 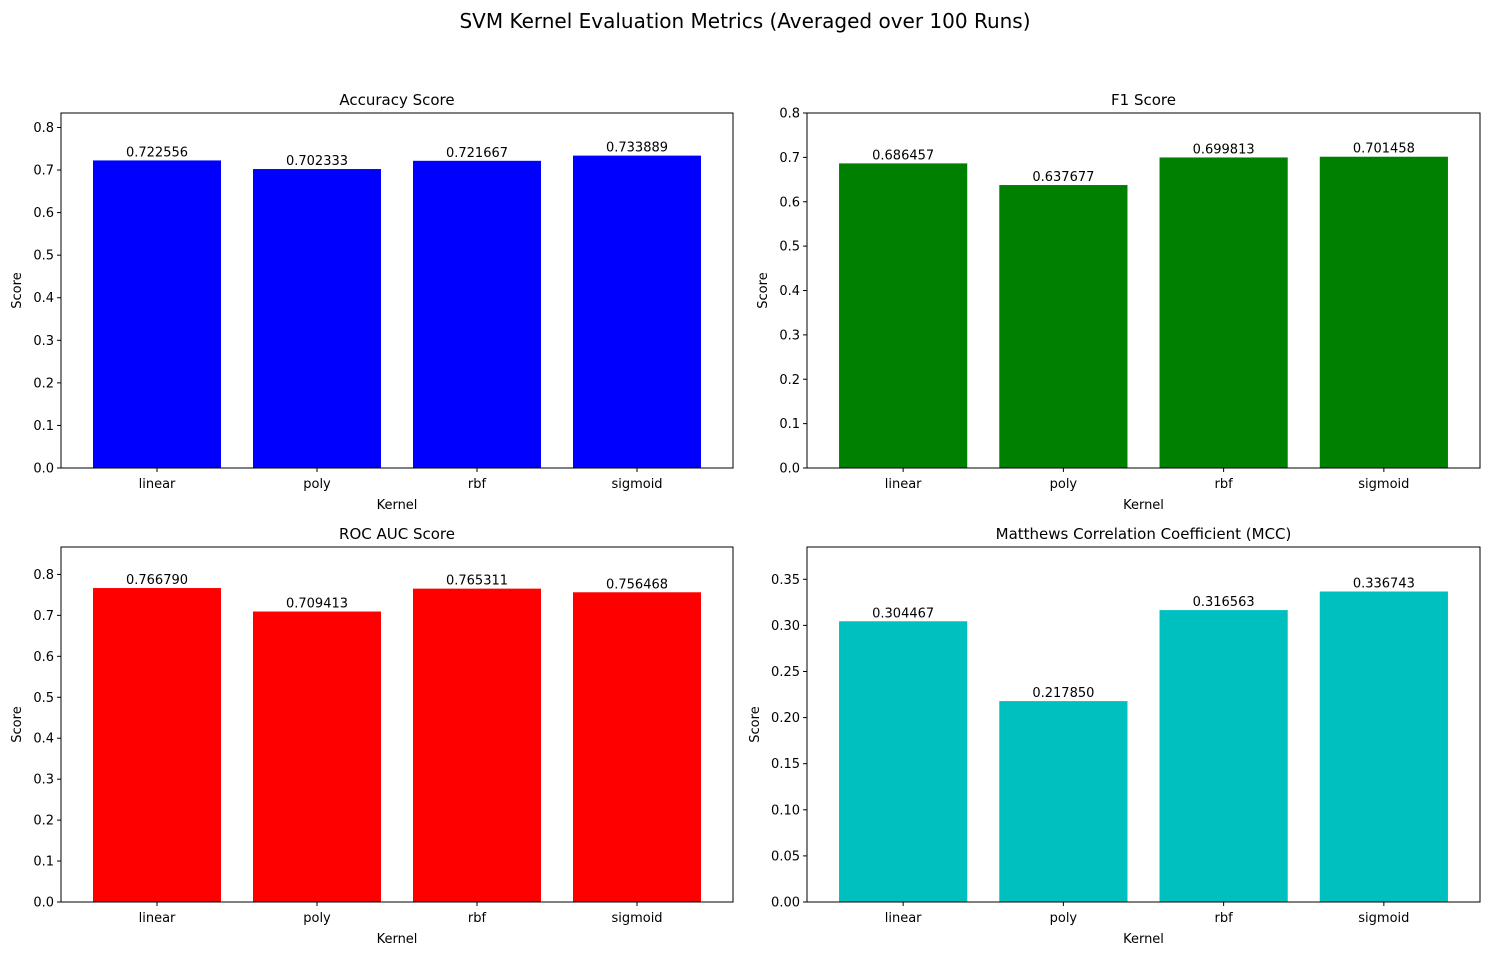 I want to click on y-tick-label-mcc: 0.00, so click(x=785, y=903).